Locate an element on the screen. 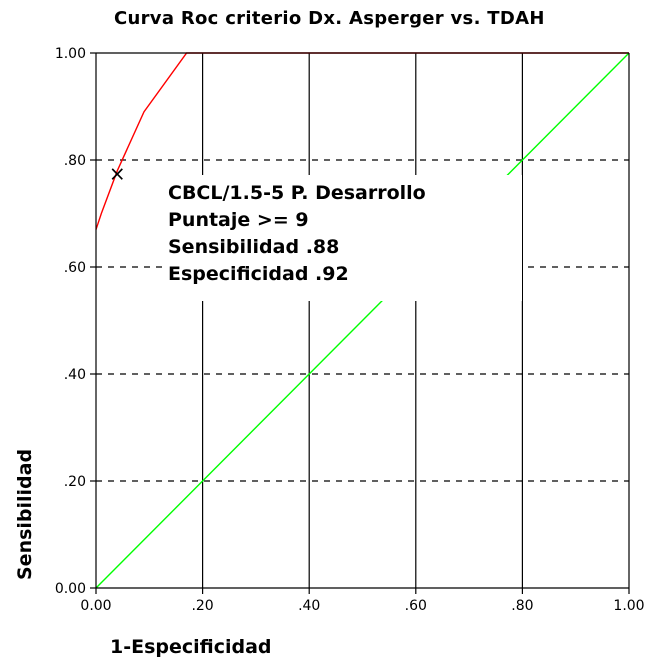  annotation-line: Puntaje >= 9 is located at coordinates (238, 220).